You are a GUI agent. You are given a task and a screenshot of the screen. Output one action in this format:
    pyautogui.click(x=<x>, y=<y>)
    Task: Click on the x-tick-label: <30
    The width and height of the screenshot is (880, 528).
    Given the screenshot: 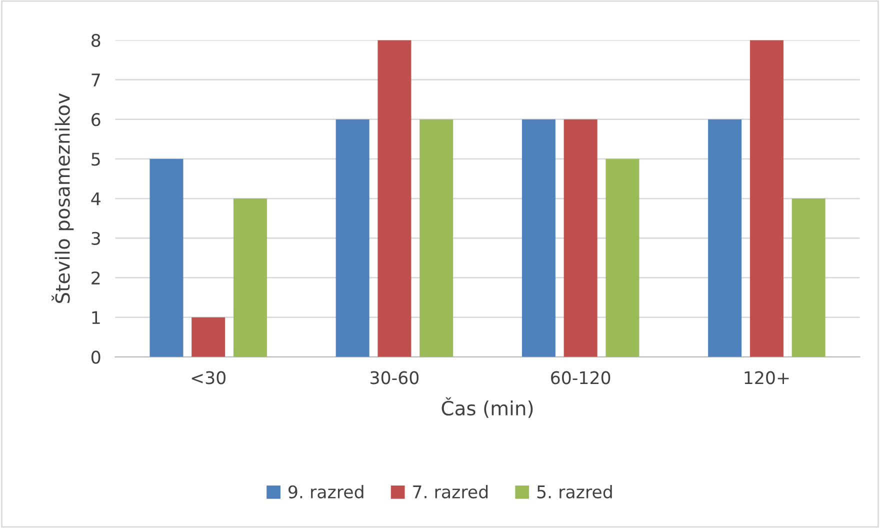 What is the action you would take?
    pyautogui.click(x=209, y=377)
    